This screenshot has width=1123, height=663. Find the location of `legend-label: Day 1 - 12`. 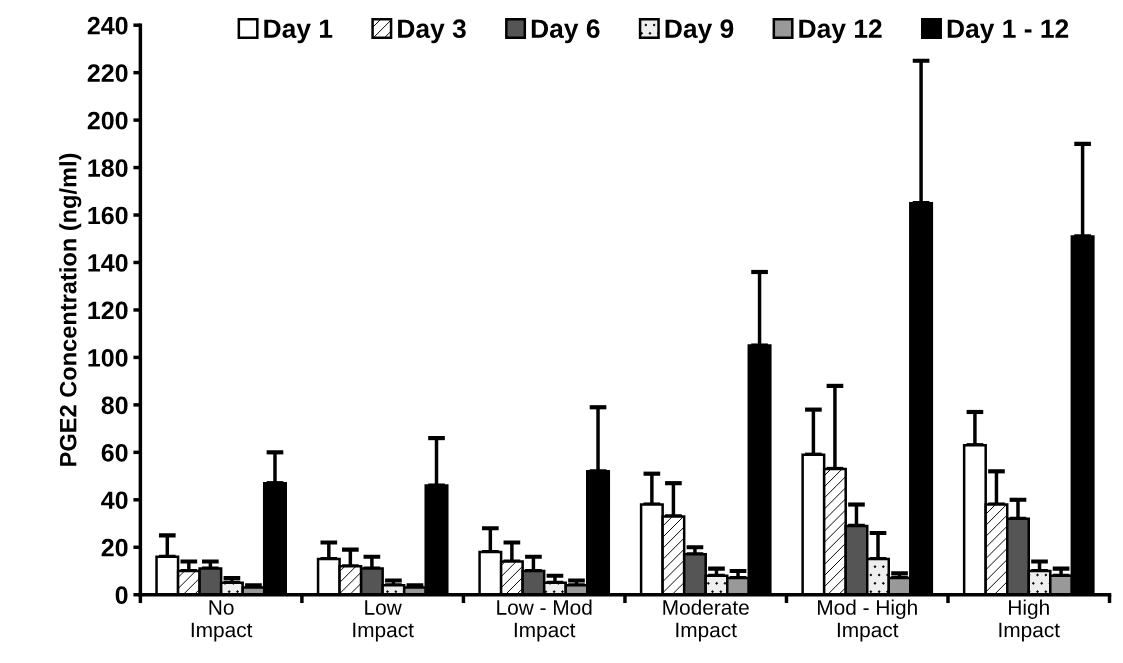

legend-label: Day 1 - 12 is located at coordinates (1008, 31).